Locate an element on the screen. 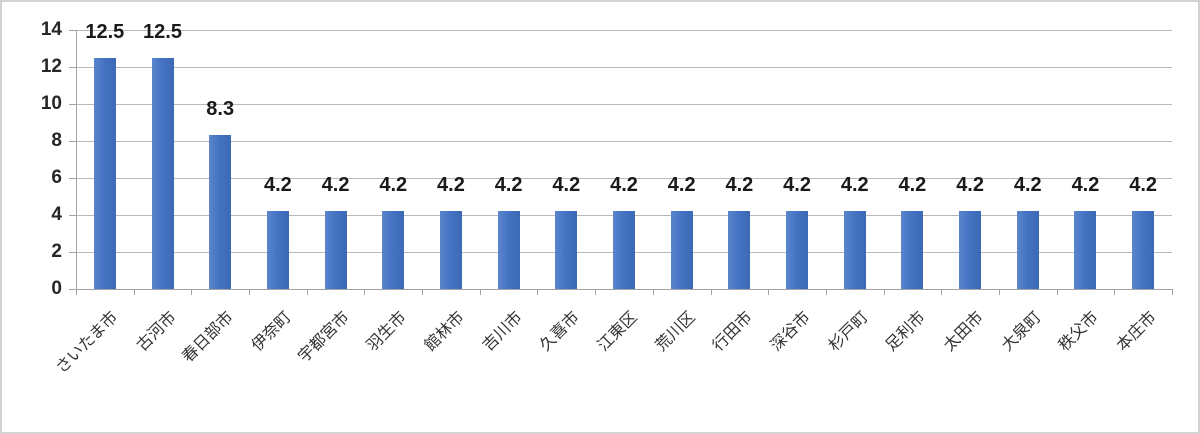 This screenshot has width=1200, height=434. bar-value-label: 12.5 is located at coordinates (105, 31).